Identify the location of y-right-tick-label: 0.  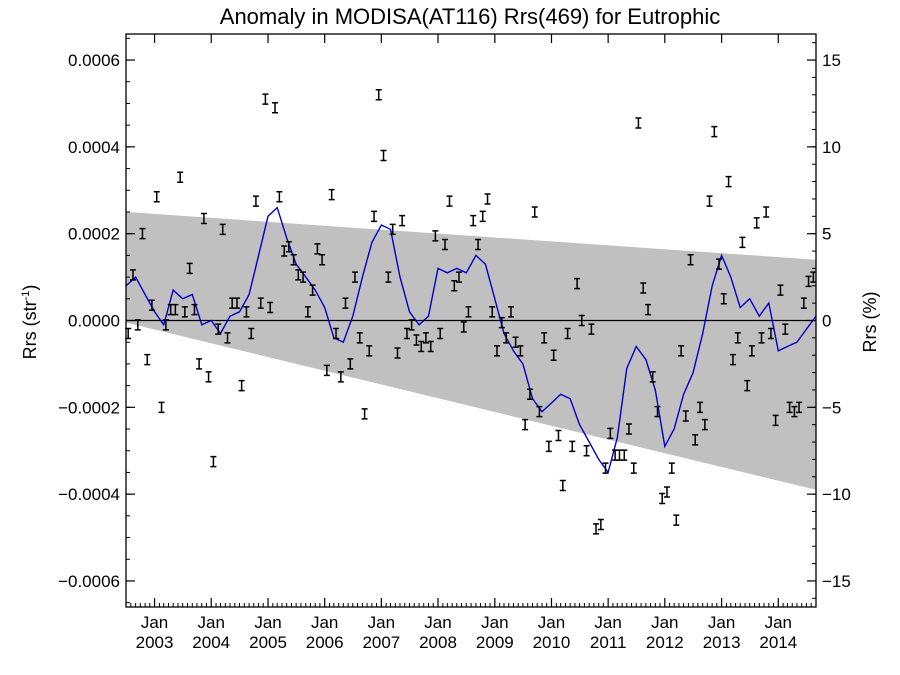
(826, 321).